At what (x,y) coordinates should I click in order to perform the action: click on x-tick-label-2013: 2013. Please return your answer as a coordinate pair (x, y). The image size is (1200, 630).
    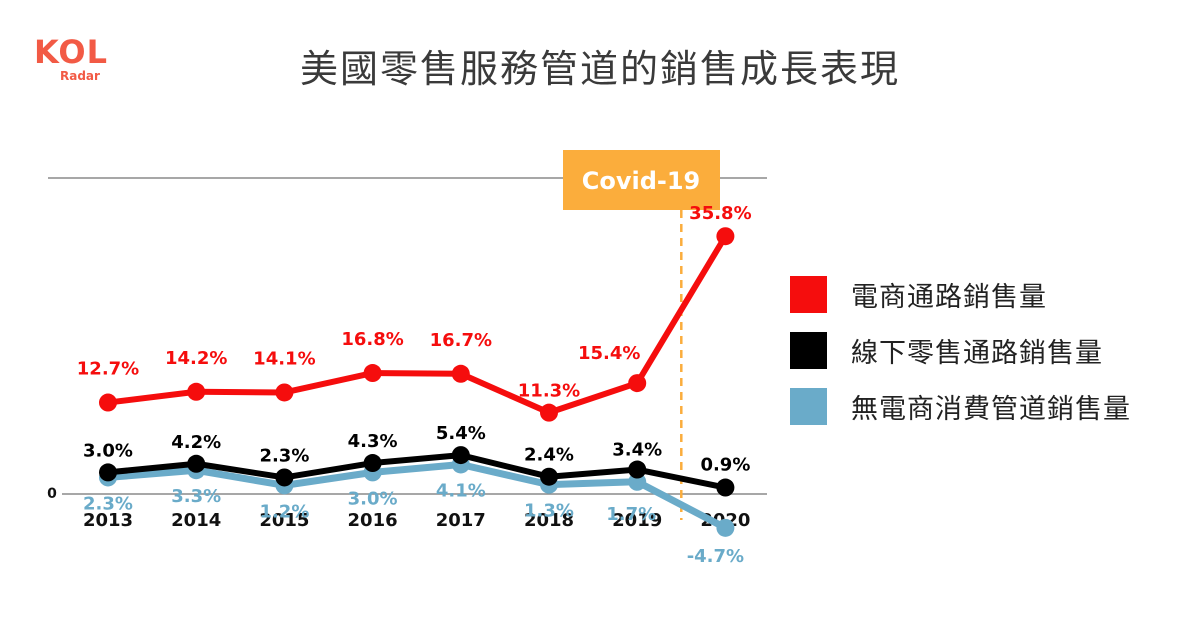
    Looking at the image, I should click on (108, 520).